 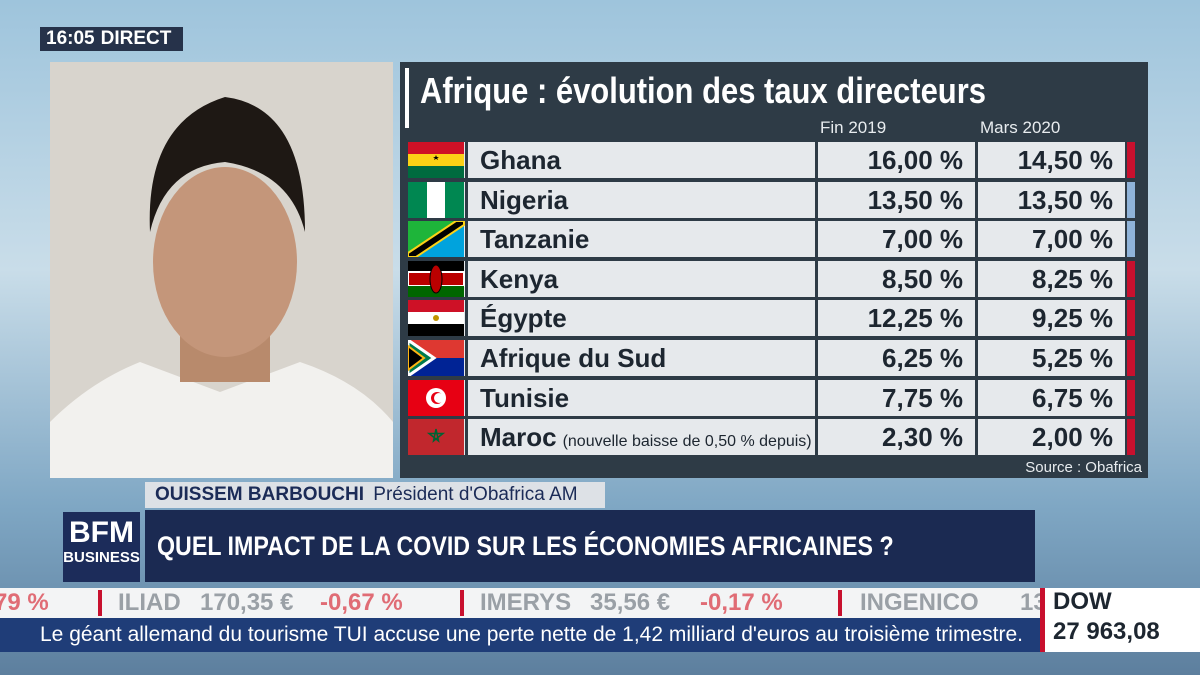 I want to click on clock: 16:05 DIRECT, so click(x=112, y=39).